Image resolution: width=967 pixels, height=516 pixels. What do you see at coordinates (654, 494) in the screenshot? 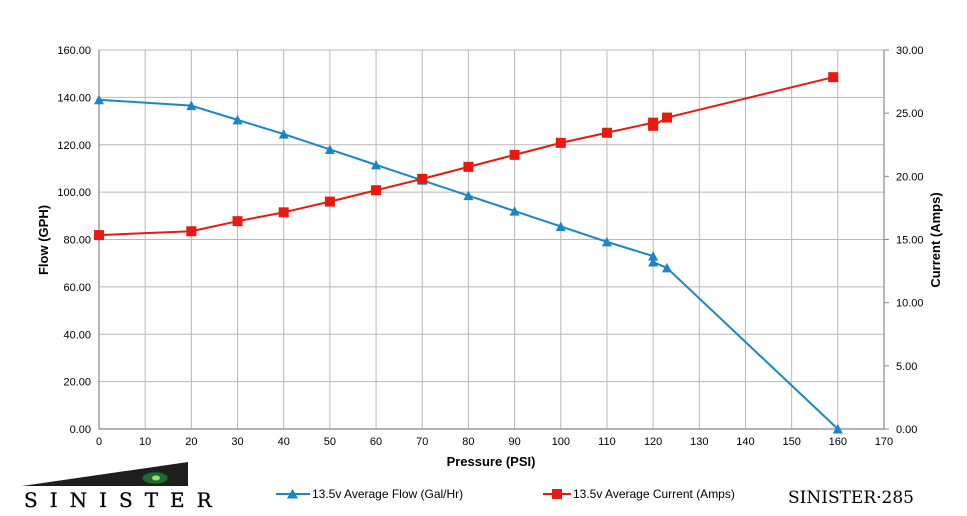
I see `legend-label-current: 13.5v Average Current (Amps)` at bounding box center [654, 494].